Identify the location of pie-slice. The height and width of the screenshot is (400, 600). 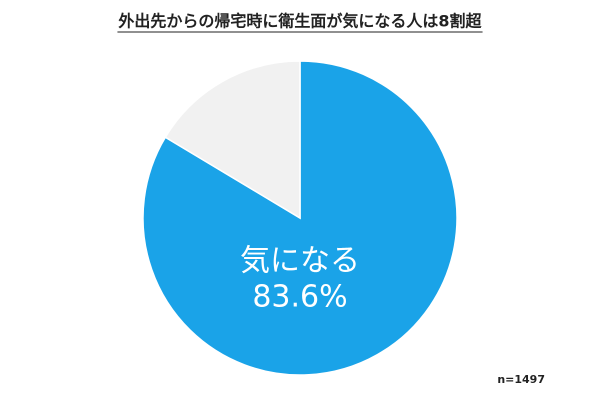
(232, 140).